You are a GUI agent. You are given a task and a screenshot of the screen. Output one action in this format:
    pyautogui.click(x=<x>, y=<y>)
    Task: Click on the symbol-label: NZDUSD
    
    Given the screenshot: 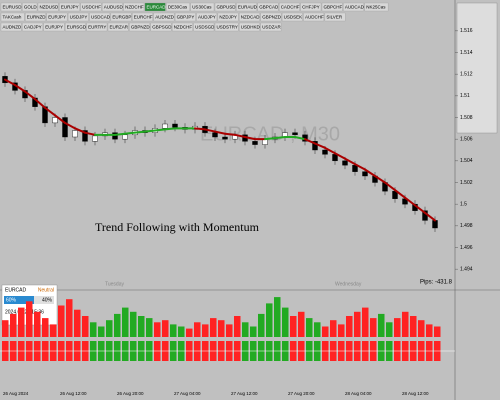 What is the action you would take?
    pyautogui.click(x=49, y=6)
    